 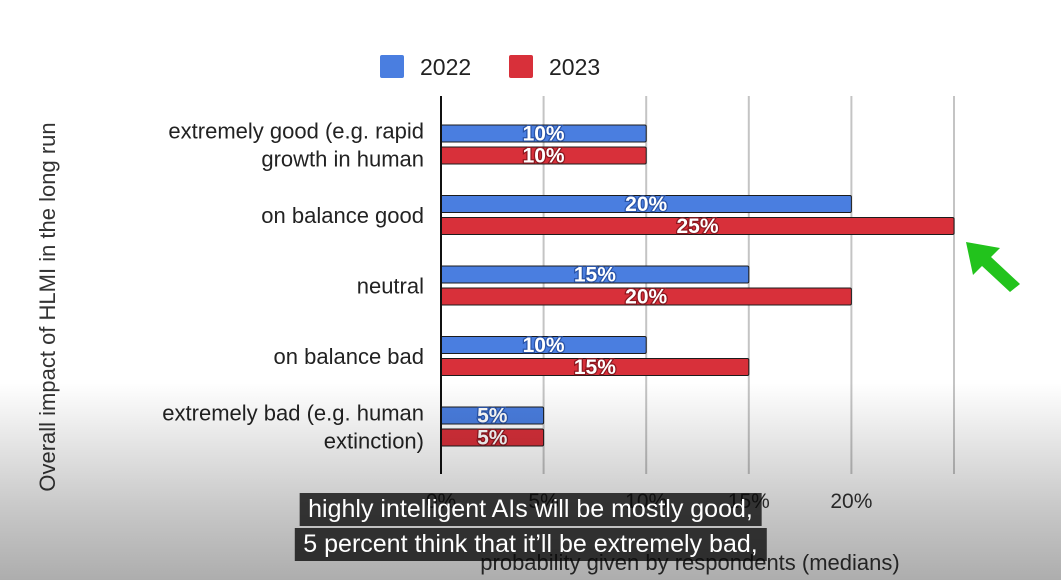 What do you see at coordinates (293, 413) in the screenshot?
I see `category-label-4-0: extremely bad (e.g. human` at bounding box center [293, 413].